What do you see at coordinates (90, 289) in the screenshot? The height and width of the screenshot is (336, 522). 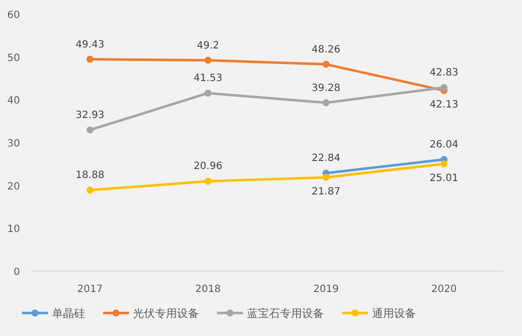 I see `x-tick-label: 2017` at bounding box center [90, 289].